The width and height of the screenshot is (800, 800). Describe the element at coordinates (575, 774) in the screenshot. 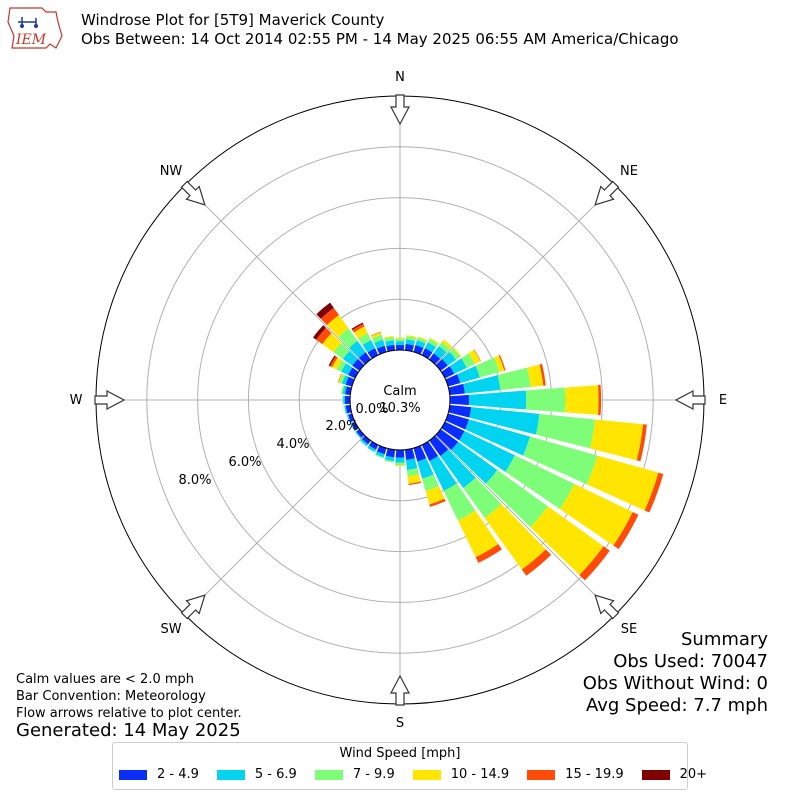

I see `legend-item: 15 - 19.9` at that location.